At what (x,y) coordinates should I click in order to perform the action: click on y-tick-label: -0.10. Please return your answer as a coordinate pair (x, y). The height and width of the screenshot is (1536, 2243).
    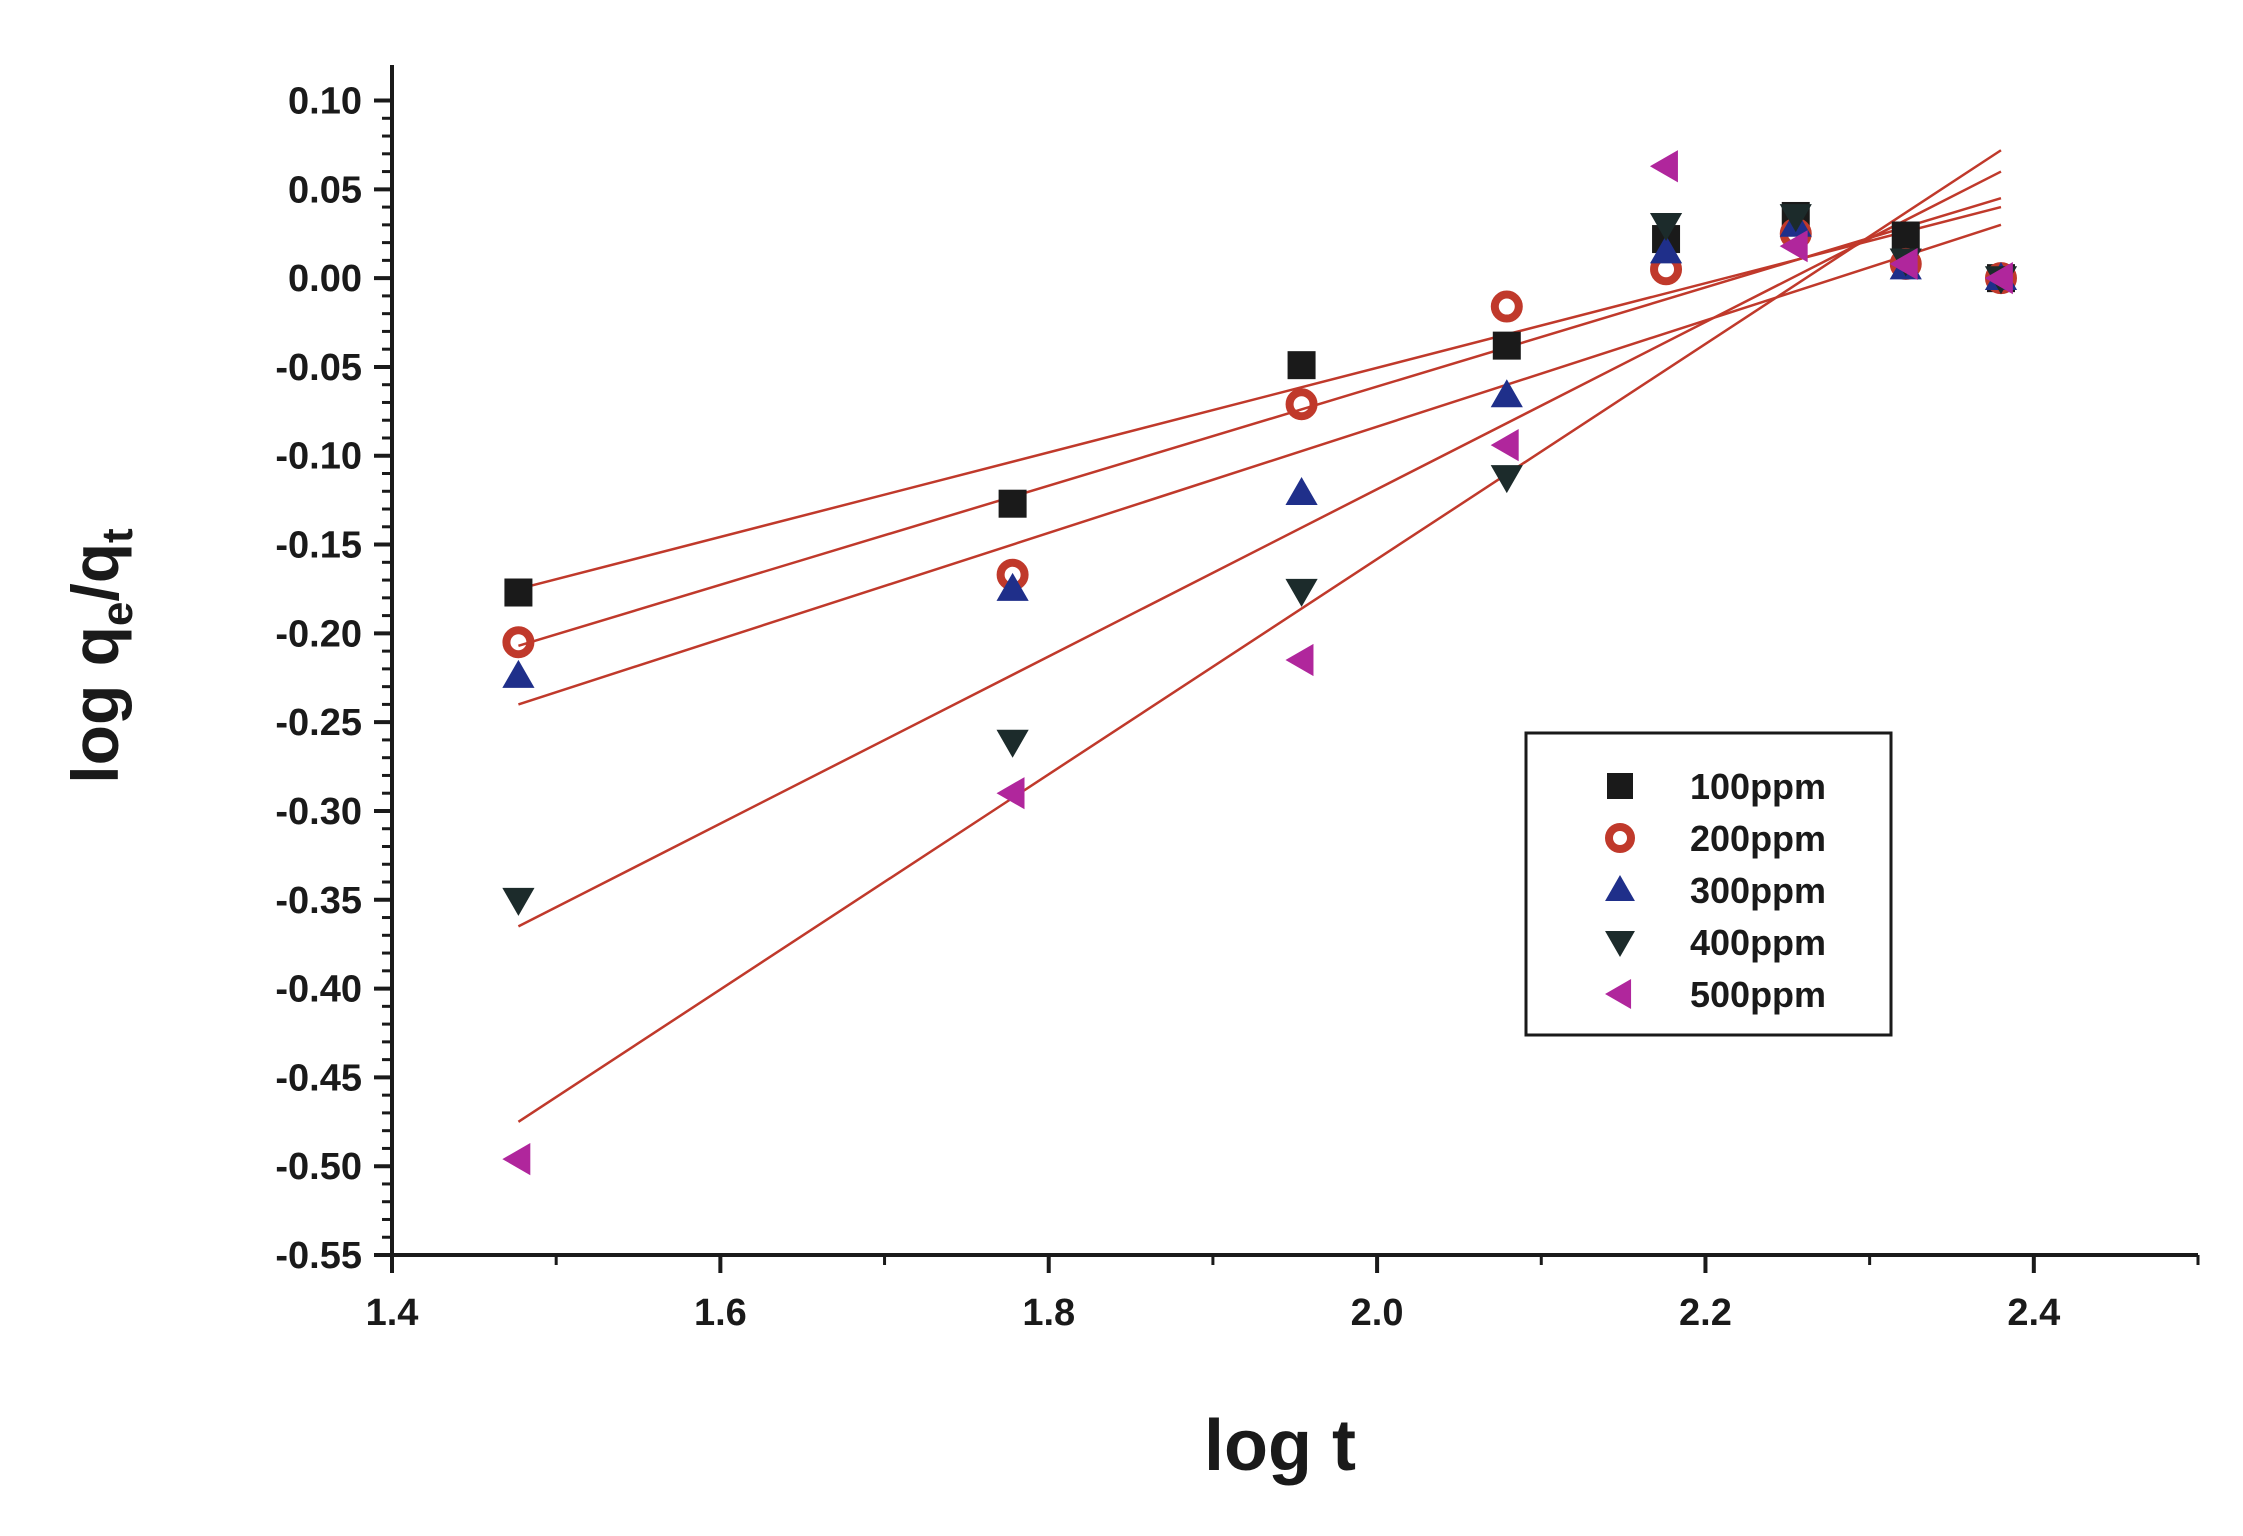
    Looking at the image, I should click on (318, 457).